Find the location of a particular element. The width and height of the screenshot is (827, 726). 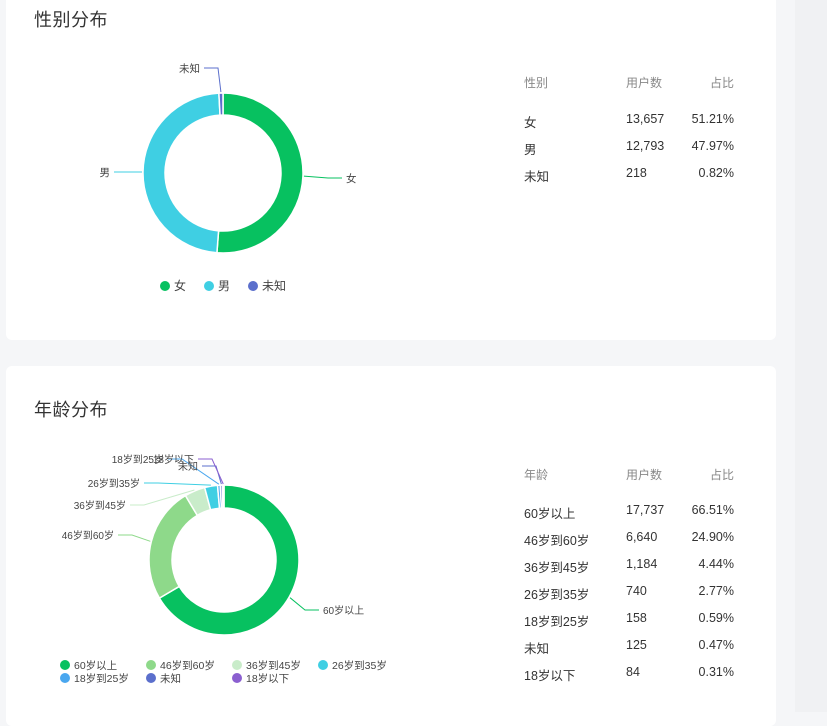

slice-label: 26岁到35岁 is located at coordinates (114, 483).